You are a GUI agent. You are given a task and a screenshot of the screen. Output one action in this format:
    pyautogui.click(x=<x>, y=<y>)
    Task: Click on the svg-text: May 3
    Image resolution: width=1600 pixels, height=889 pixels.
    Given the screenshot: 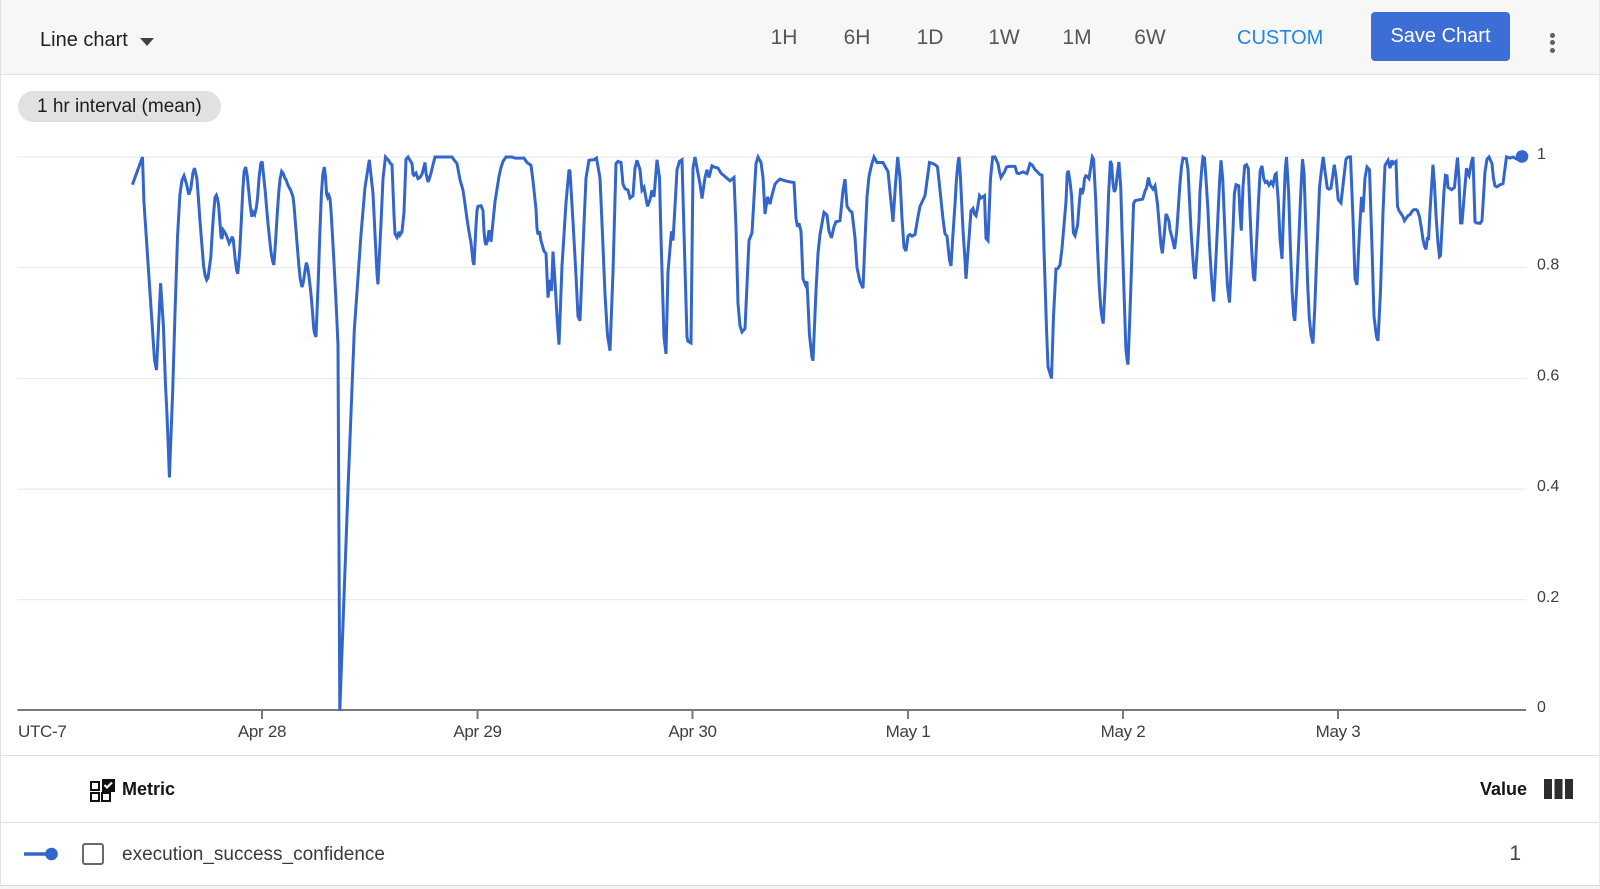 What is the action you would take?
    pyautogui.click(x=1338, y=731)
    